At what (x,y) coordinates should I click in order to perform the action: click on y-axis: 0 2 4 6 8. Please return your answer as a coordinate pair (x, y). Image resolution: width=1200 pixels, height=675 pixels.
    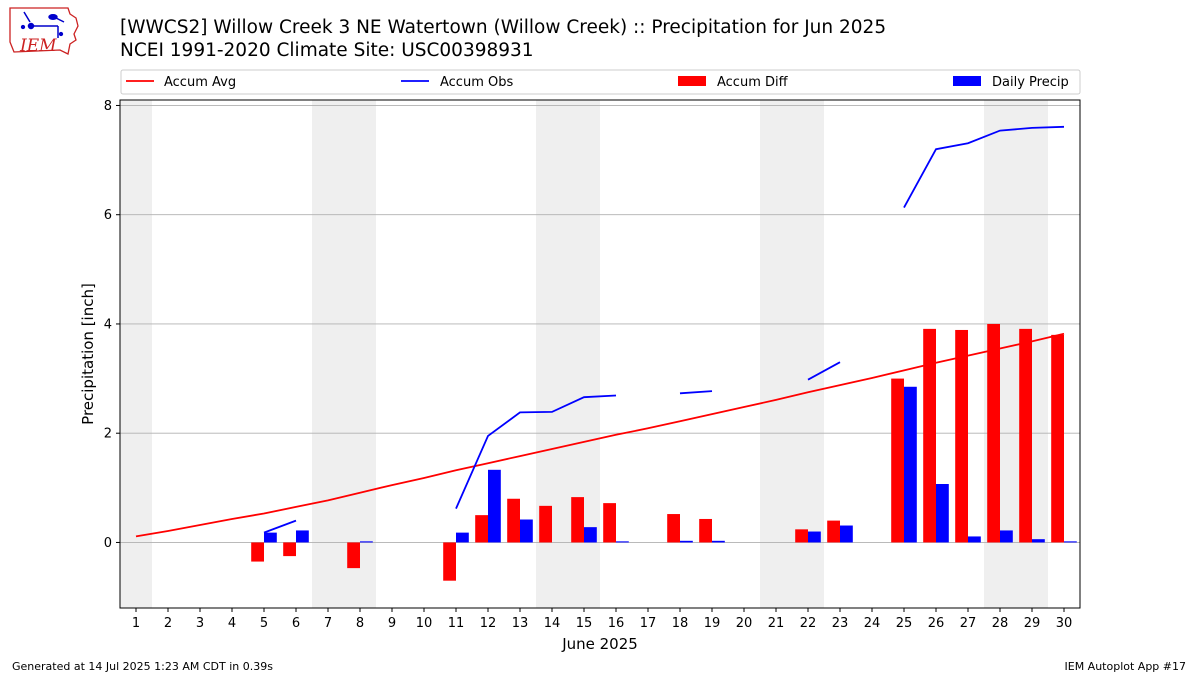
    Looking at the image, I should click on (112, 325).